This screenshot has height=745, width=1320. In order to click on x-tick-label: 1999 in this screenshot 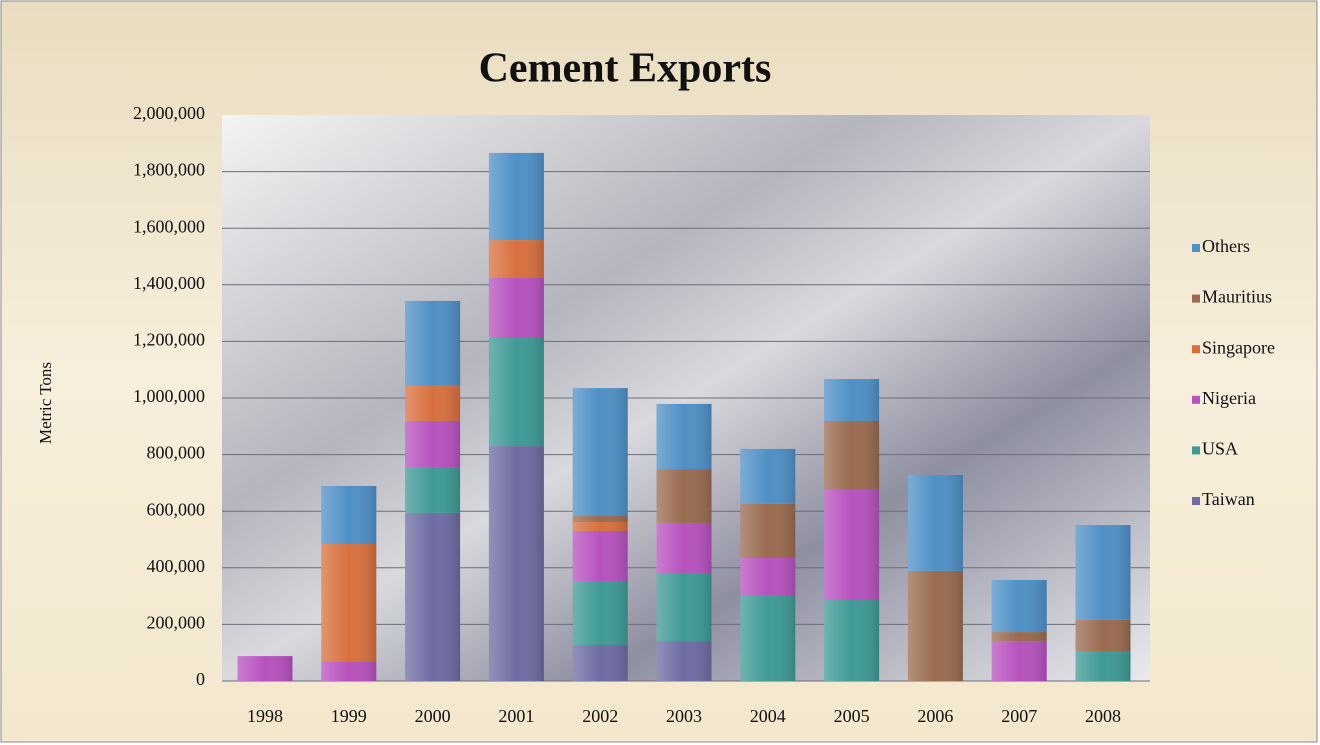, I will do `click(349, 716)`.